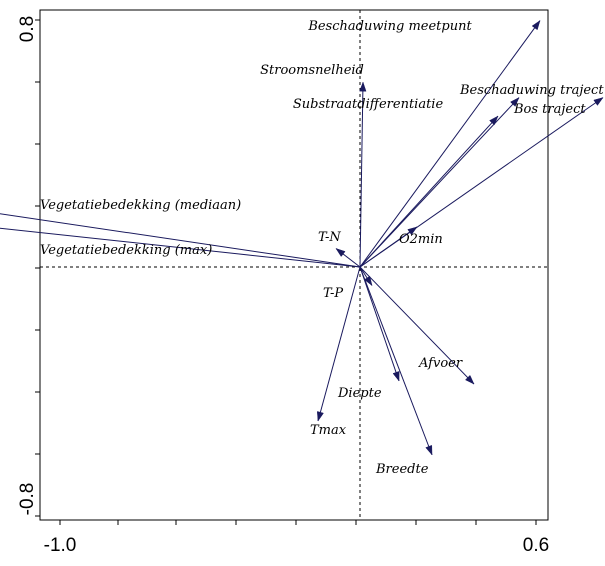 This screenshot has width=605, height=566. Describe the element at coordinates (440, 363) in the screenshot. I see `vector-label-10: Afvoer` at that location.